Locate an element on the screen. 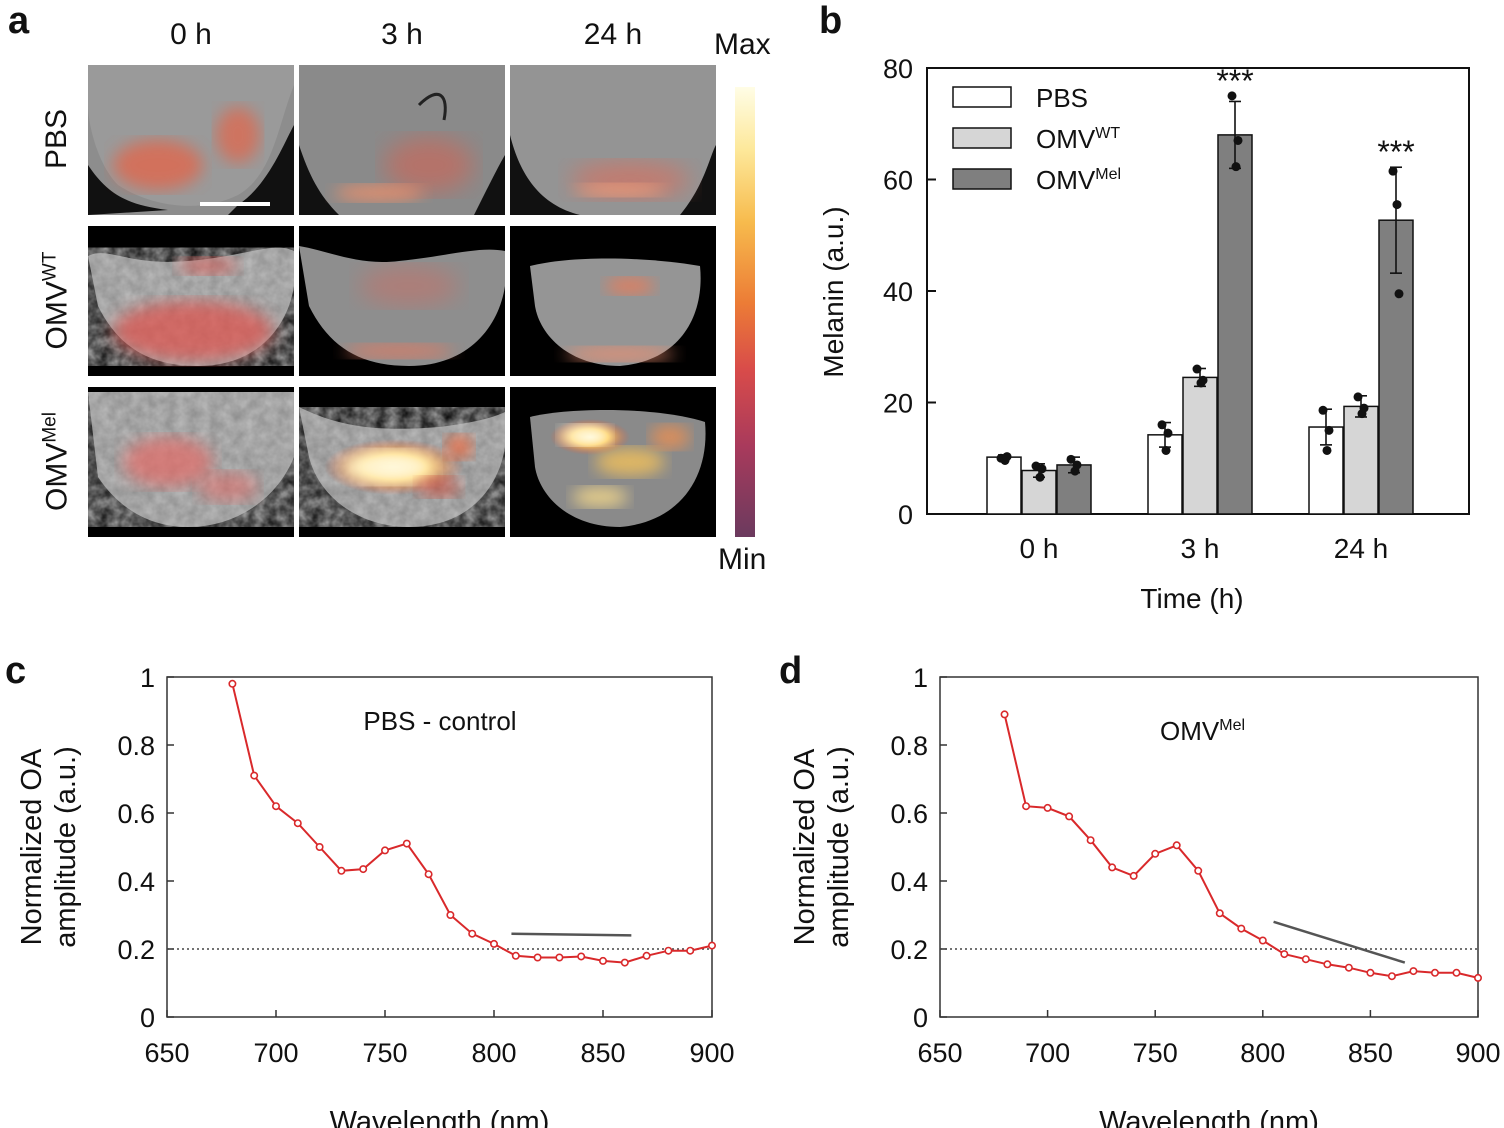  chart-c-frame is located at coordinates (439, 847).